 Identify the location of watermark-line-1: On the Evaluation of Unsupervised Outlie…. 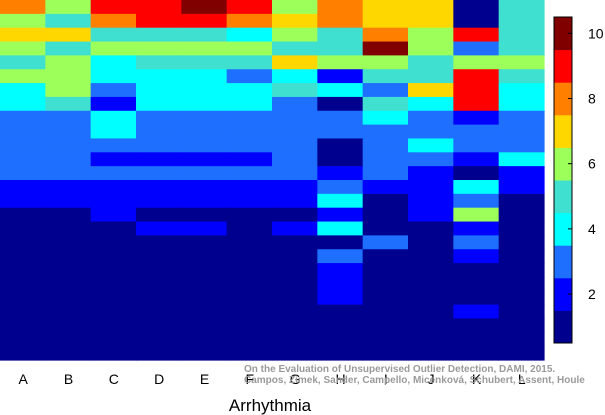
(399, 369).